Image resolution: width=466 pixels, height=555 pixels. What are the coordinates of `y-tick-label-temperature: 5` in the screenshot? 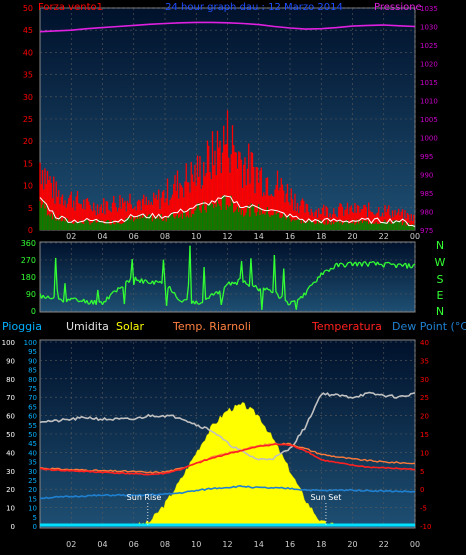 It's located at (422, 472).